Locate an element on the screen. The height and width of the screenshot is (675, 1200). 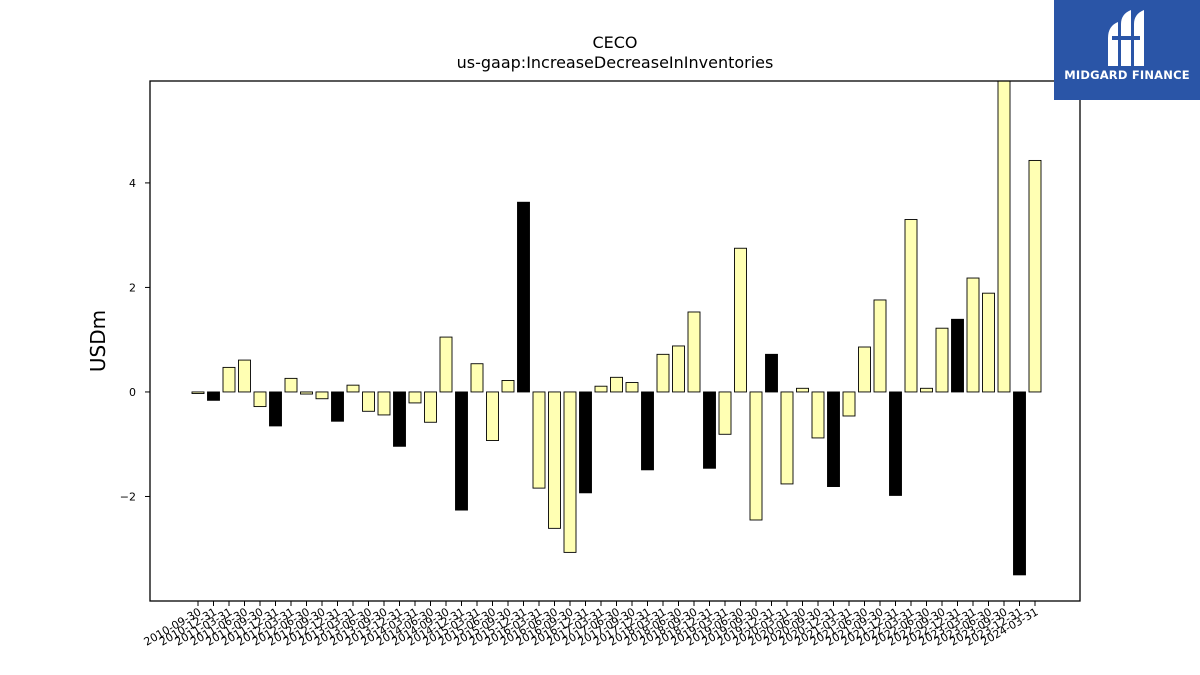
y-tick-label: 4 is located at coordinates (132, 183).